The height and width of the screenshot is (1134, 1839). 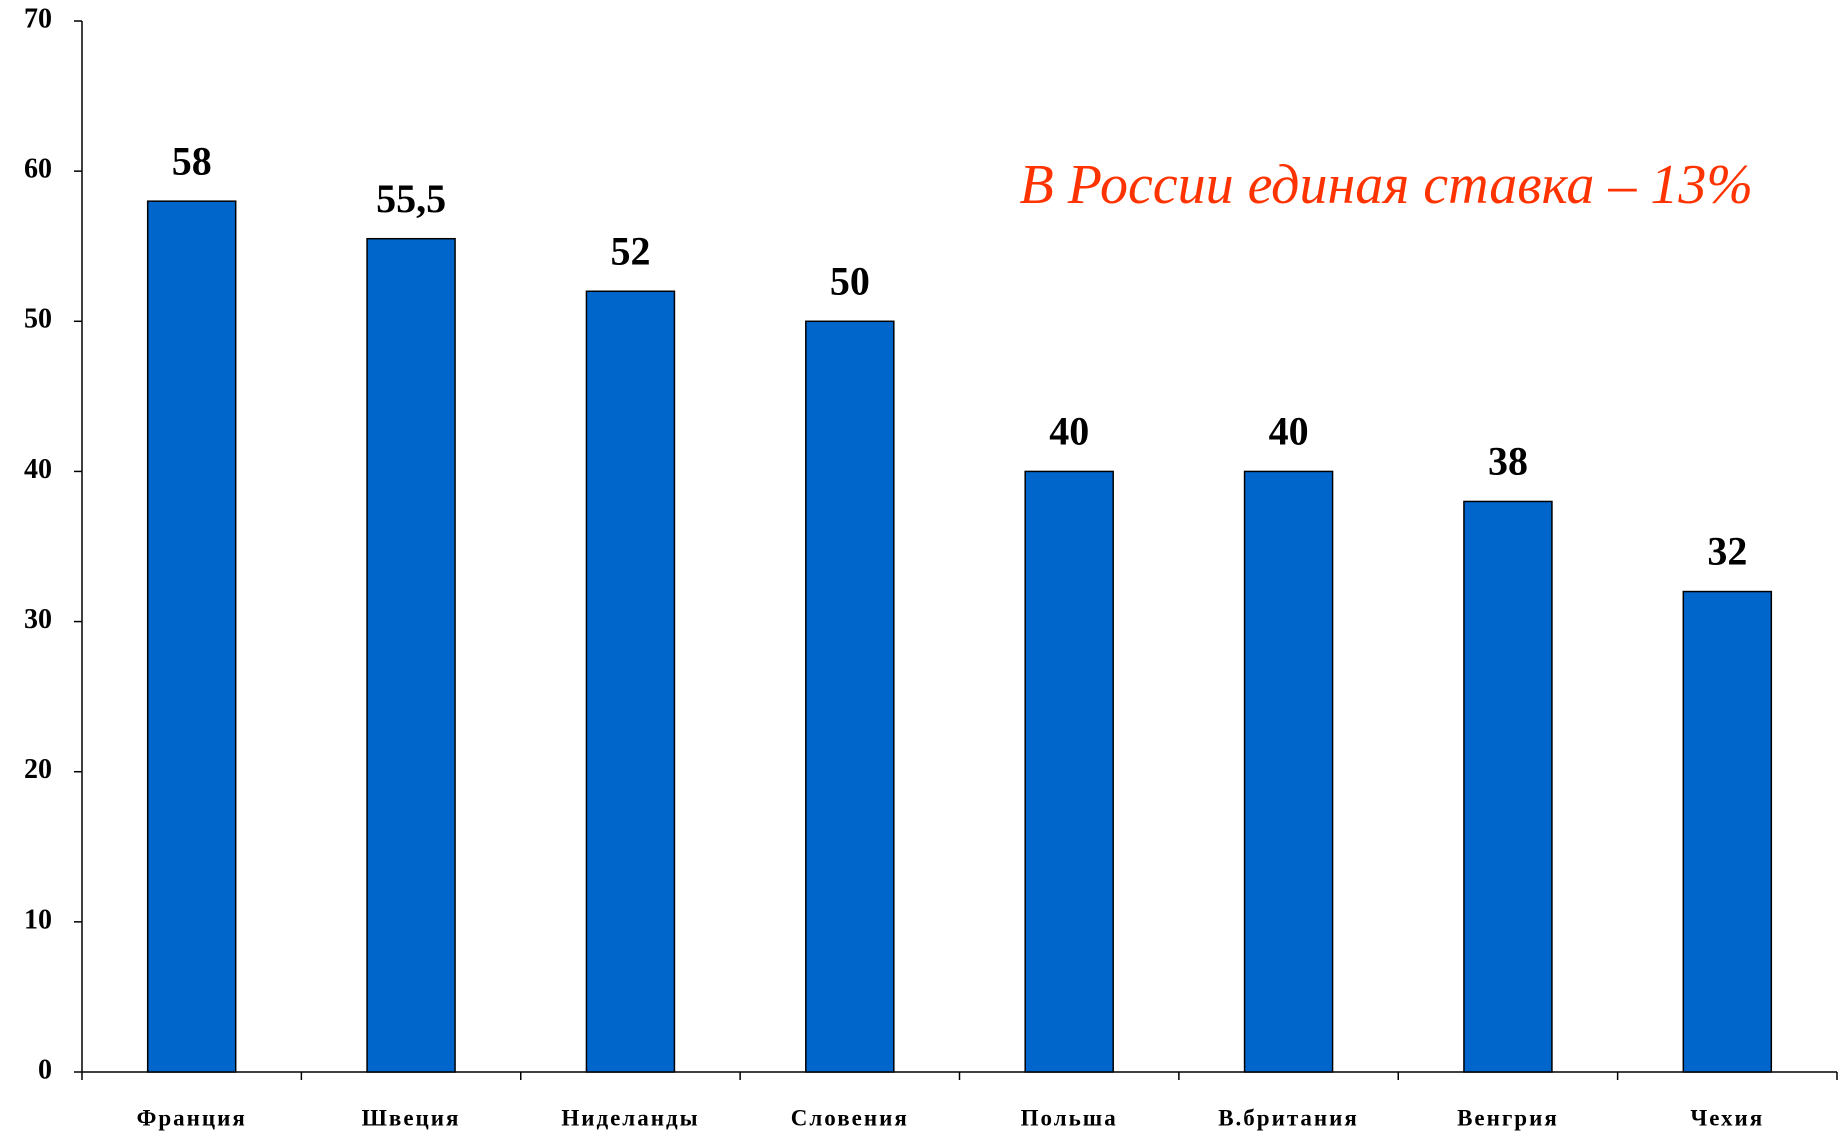 I want to click on x-tick-label: Франция, so click(x=192, y=1117).